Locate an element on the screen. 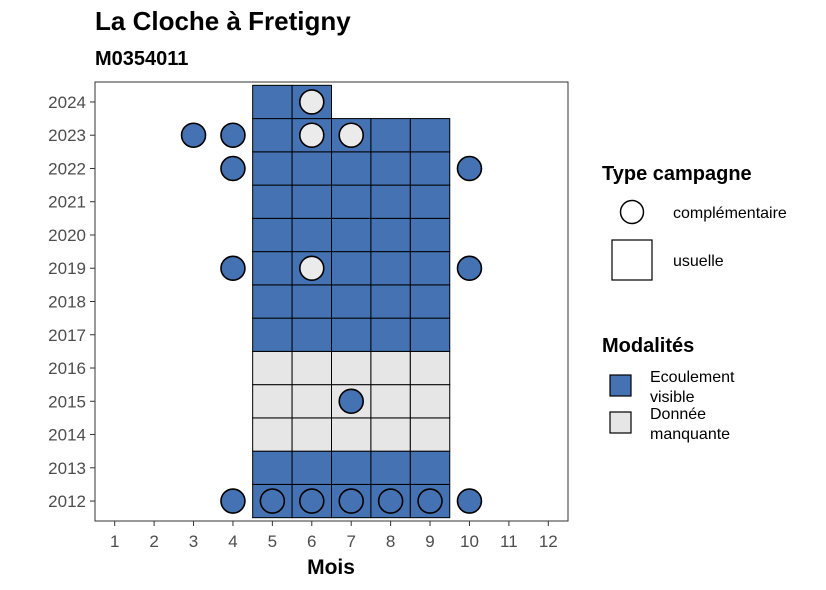  x-tick-label: 6 is located at coordinates (311, 541).